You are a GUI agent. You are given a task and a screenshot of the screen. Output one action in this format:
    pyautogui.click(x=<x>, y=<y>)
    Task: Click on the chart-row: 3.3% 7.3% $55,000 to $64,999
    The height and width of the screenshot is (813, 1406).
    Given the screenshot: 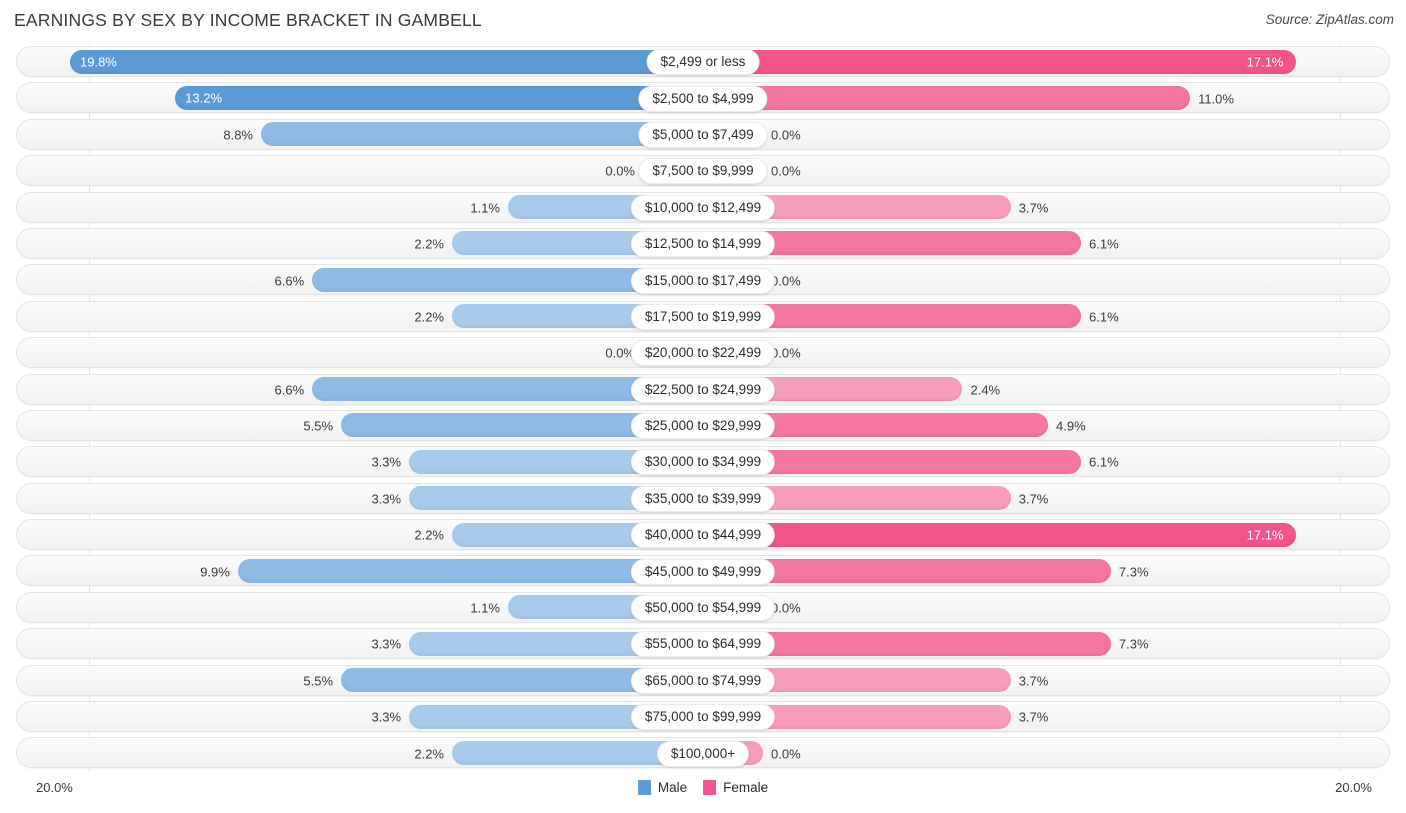 What is the action you would take?
    pyautogui.click(x=703, y=644)
    